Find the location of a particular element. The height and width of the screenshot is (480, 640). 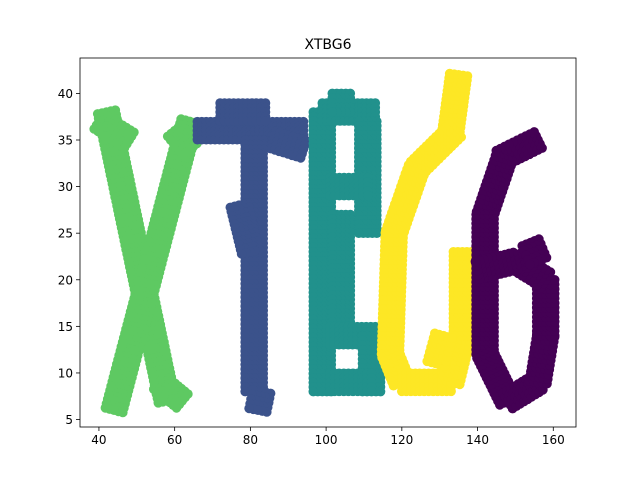

y-tick-label: 40 is located at coordinates (65, 94).